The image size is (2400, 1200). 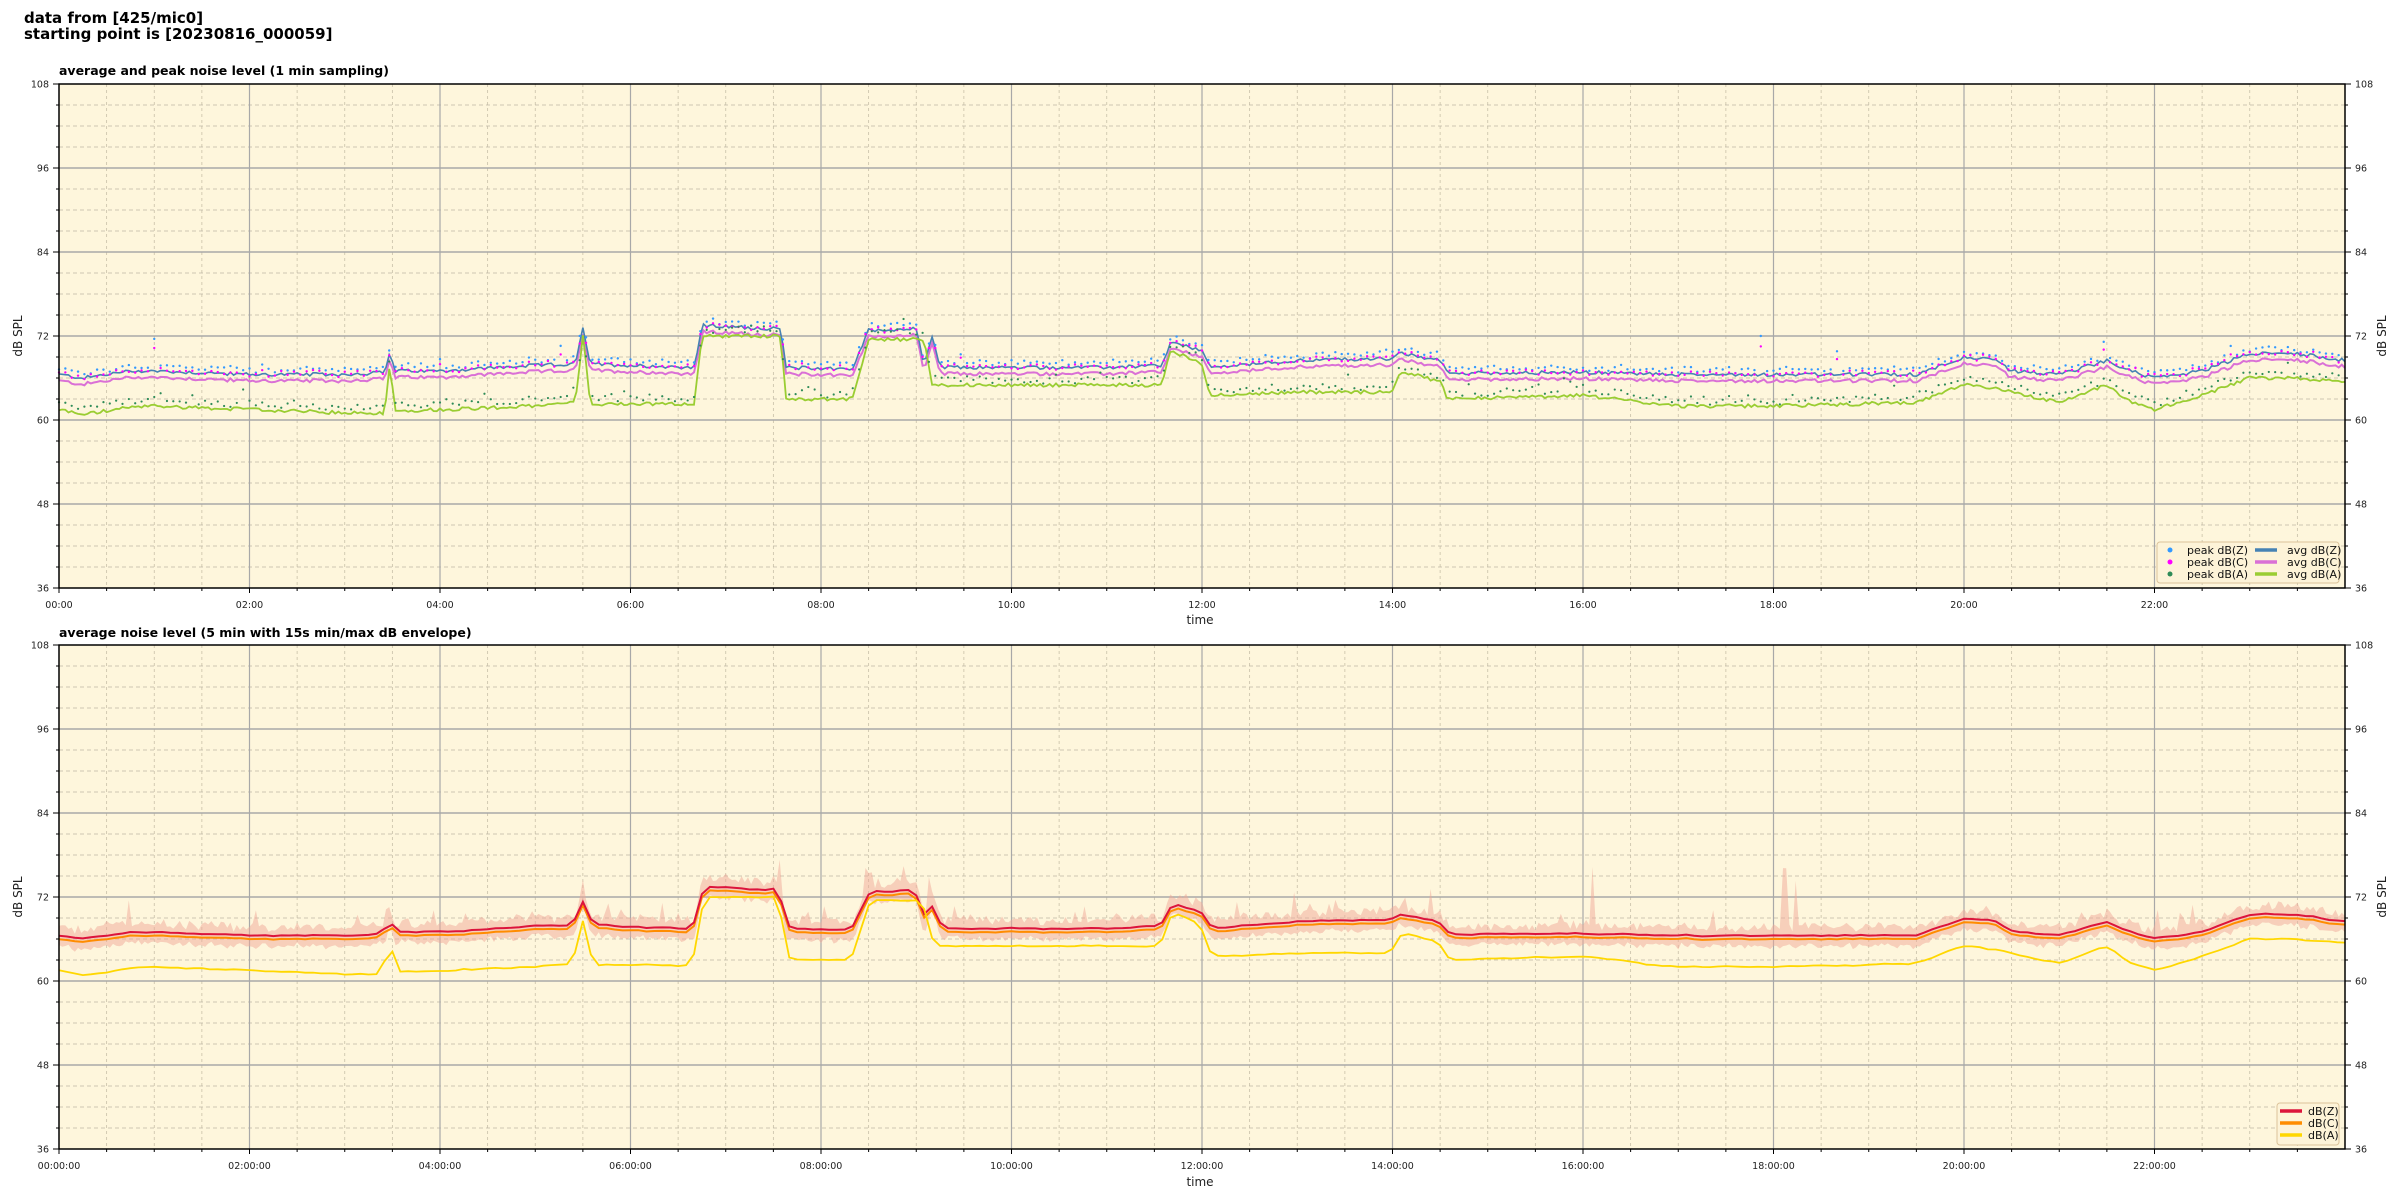 I want to click on y-tick-label-right: 60, so click(x=2361, y=421).